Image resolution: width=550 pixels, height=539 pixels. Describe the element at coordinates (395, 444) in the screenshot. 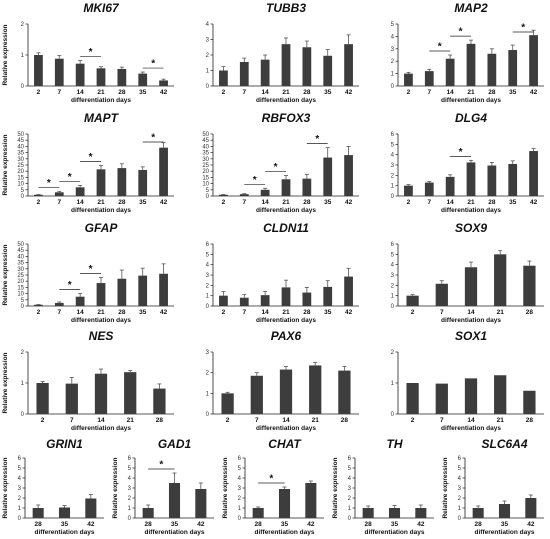

I see `chart-title: TH` at that location.